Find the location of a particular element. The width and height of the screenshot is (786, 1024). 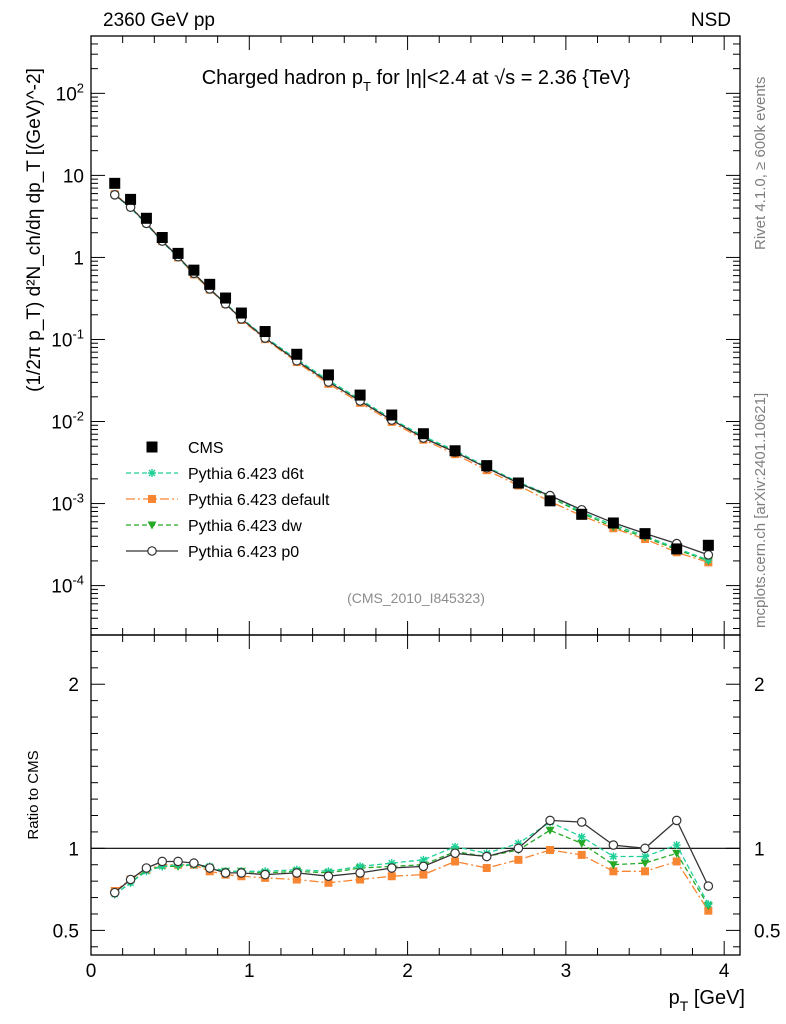

ratio-y-tick-label-left: 1 is located at coordinates (73, 849).